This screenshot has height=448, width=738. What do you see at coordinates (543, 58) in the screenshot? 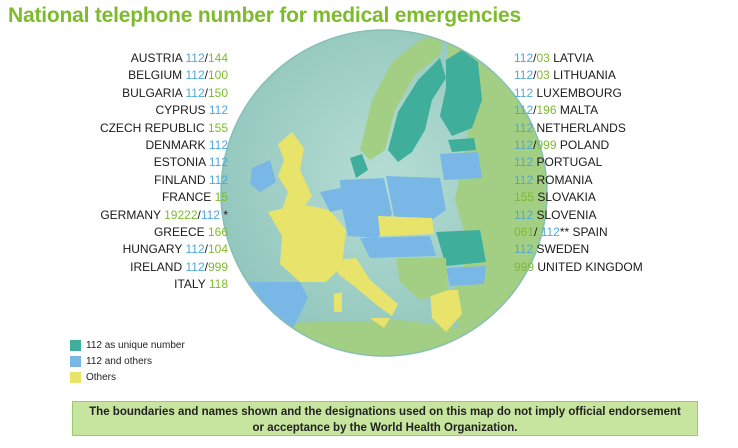
I see `number-part: 03` at bounding box center [543, 58].